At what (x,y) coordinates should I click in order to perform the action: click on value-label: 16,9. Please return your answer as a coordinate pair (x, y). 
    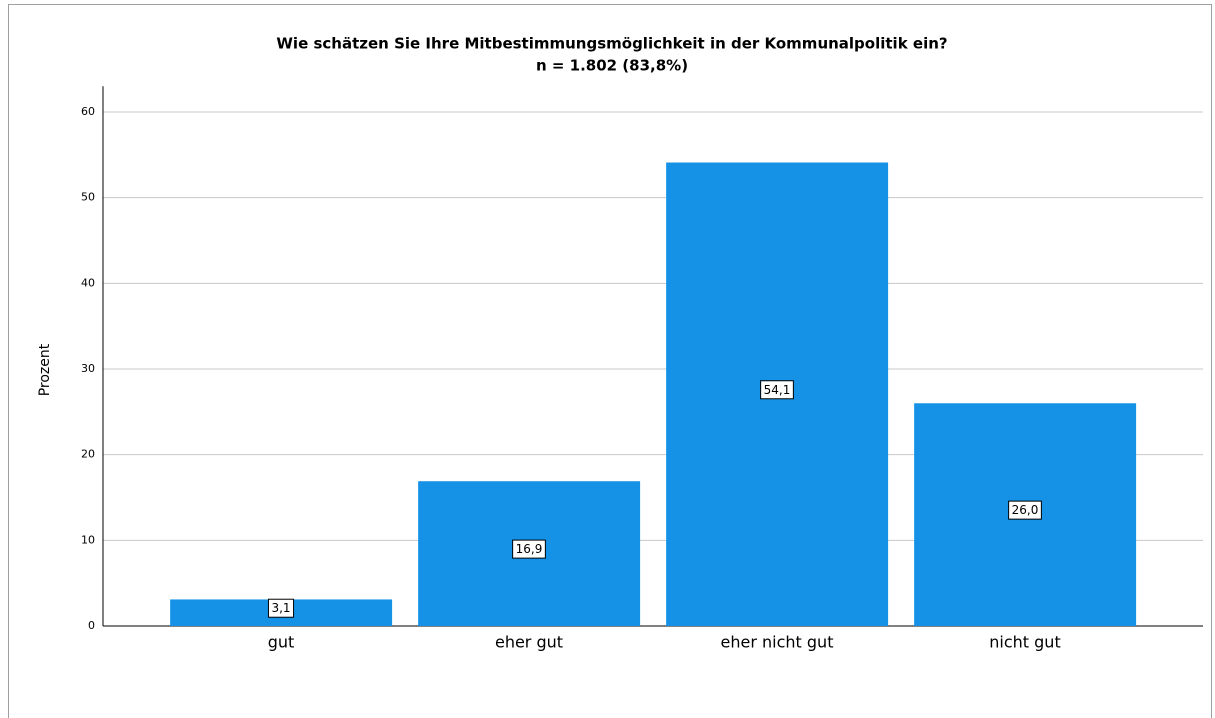
    Looking at the image, I should click on (529, 549).